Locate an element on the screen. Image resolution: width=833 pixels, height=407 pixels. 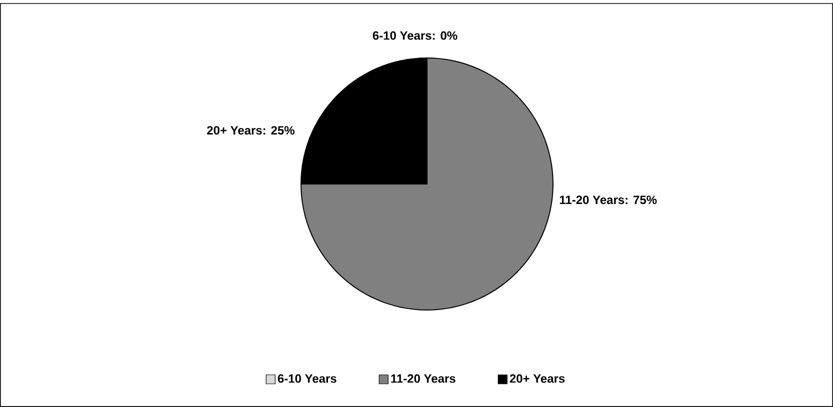
text: 6-10 Years: 0% is located at coordinates (415, 35).